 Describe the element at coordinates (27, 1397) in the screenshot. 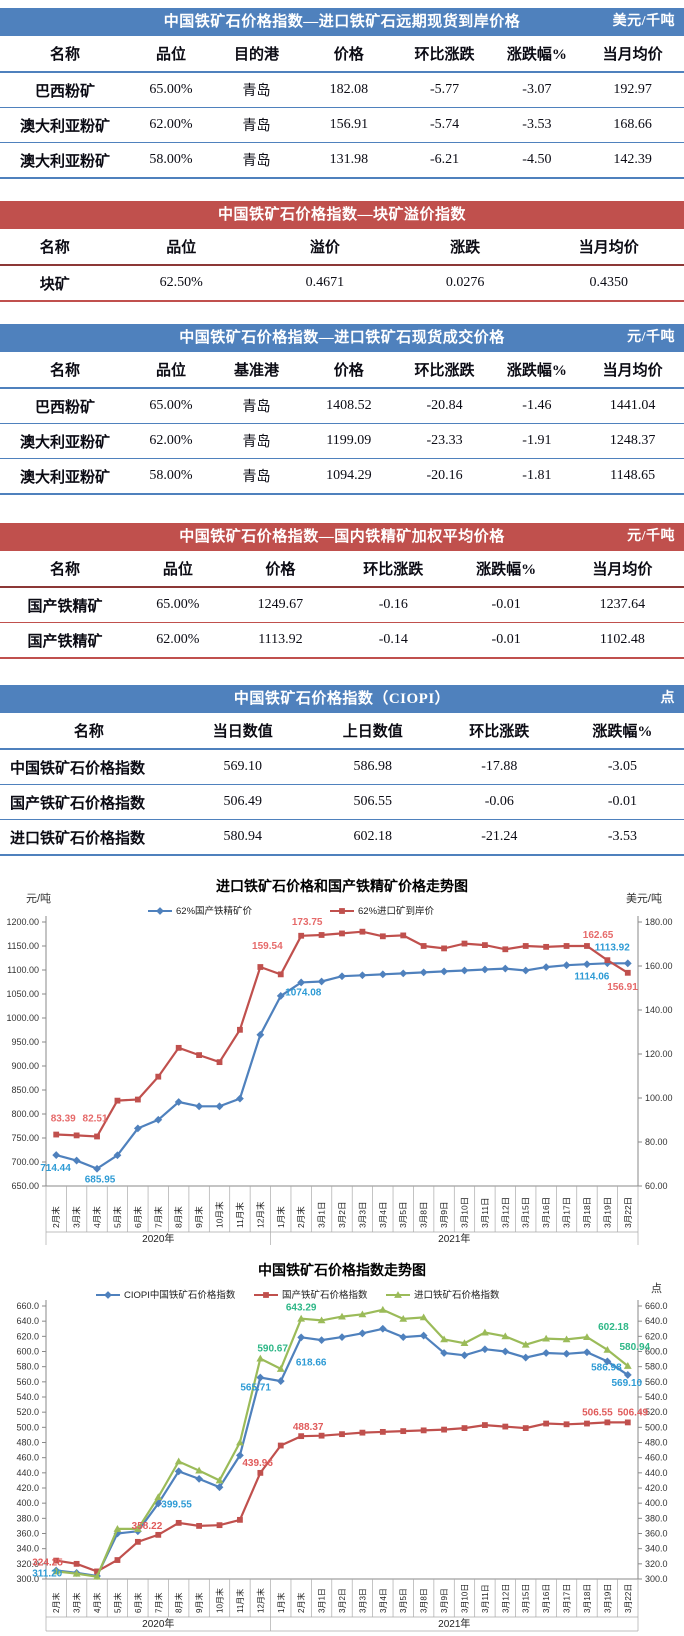

I see `left-tick-label: 540.0` at that location.